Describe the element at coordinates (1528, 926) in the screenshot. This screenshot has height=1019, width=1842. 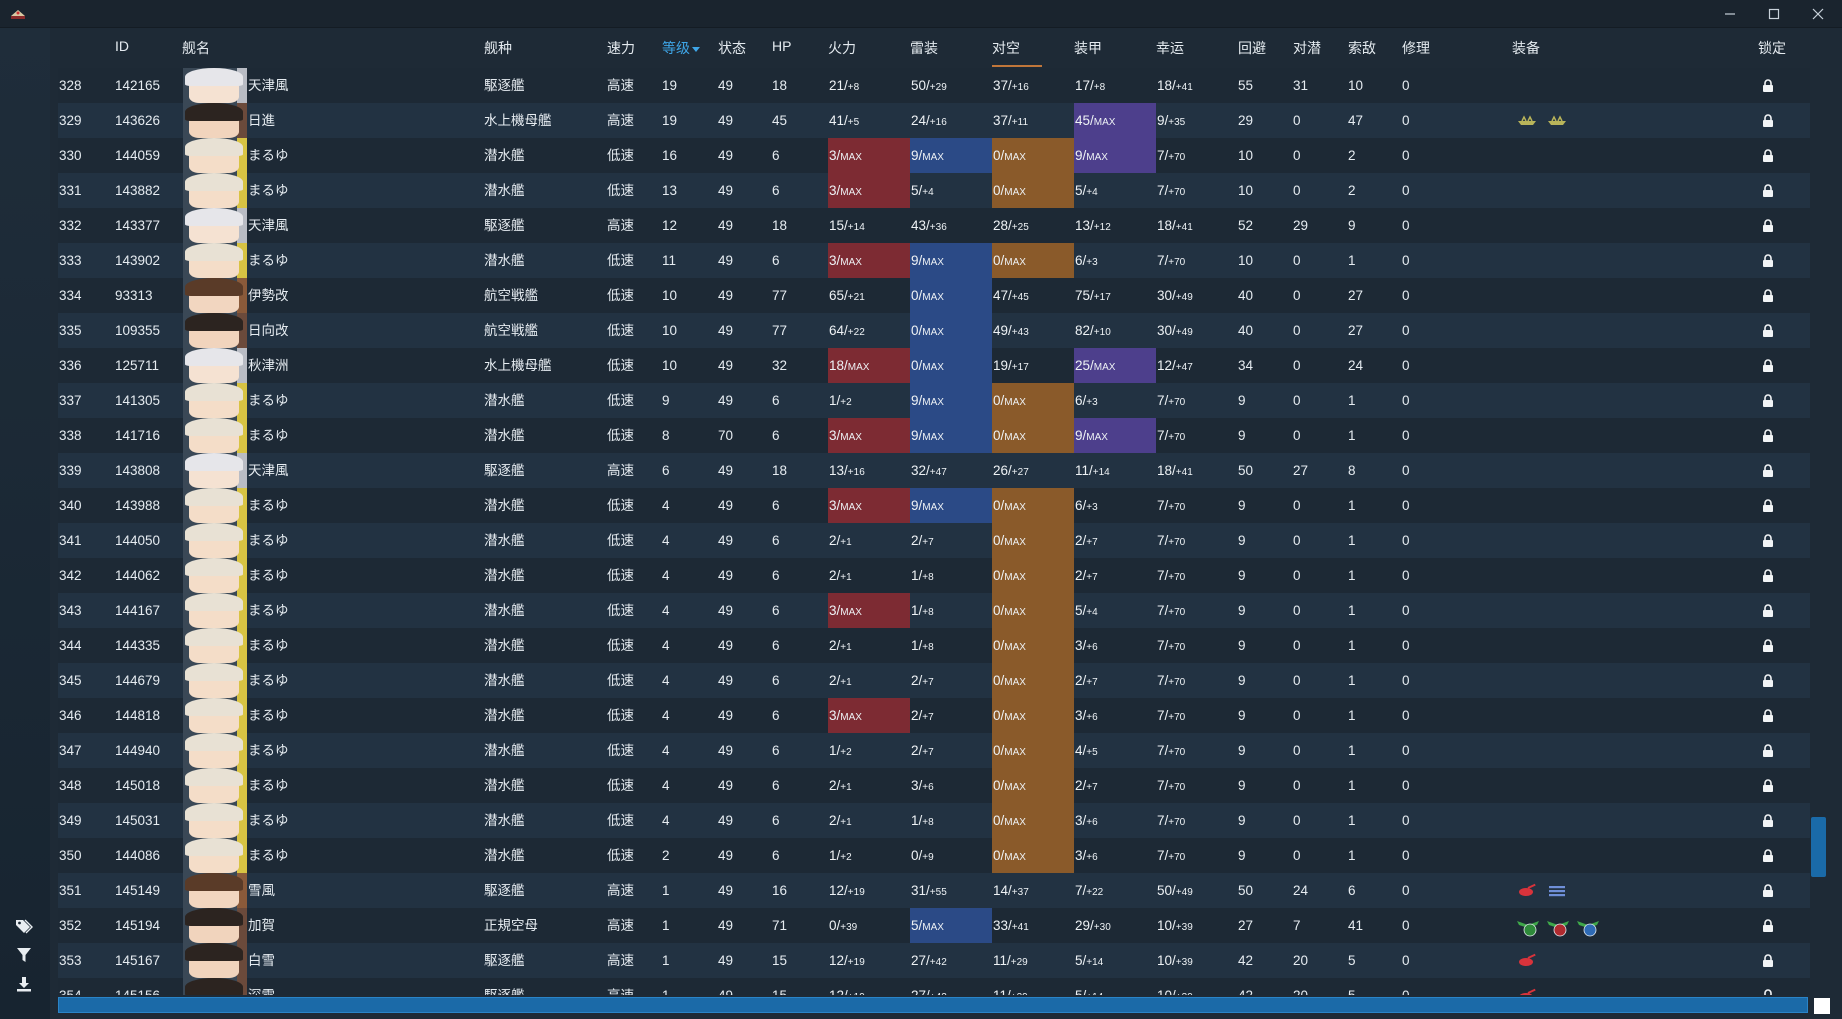
I see `fighter-icon` at that location.